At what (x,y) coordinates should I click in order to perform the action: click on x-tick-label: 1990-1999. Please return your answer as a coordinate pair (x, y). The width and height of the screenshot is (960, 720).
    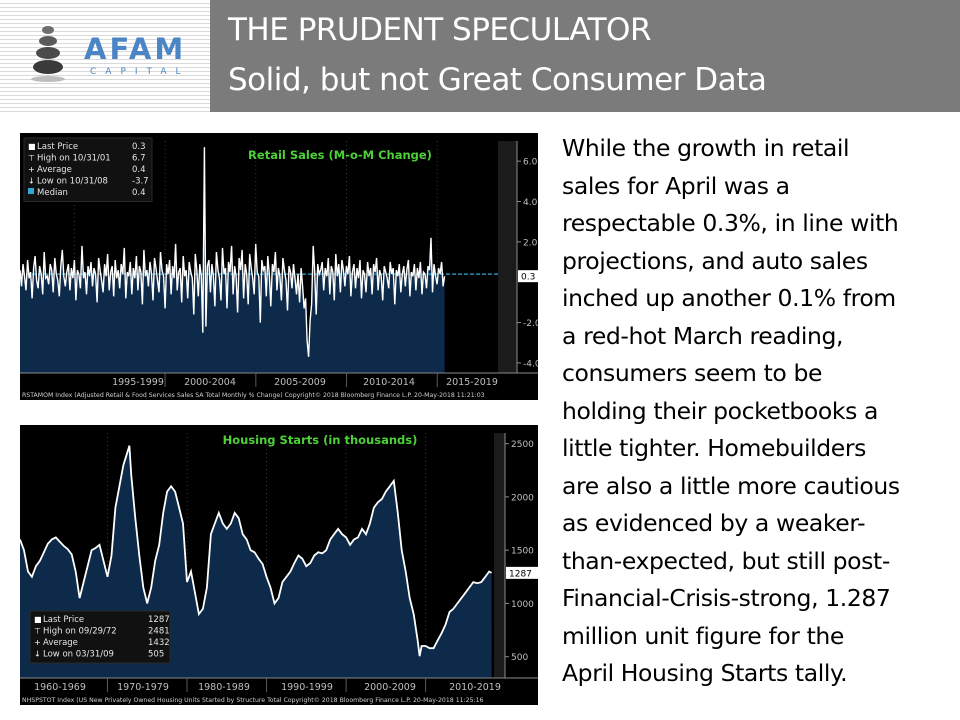
    Looking at the image, I should click on (307, 687).